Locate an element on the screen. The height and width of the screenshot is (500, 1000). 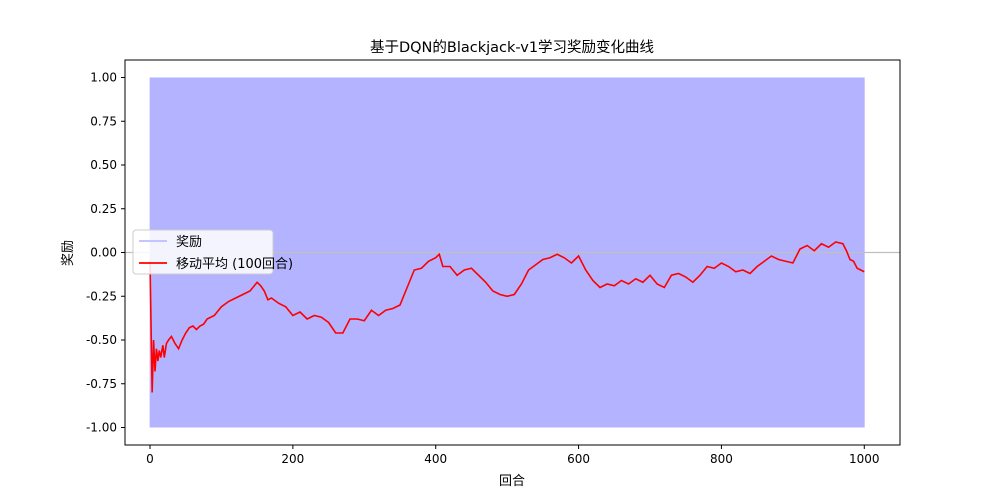
y-axis-ticks: -1.00 -0.75 -0.50 -0.25 0.00 0.25 0.50 0.75 1.00 is located at coordinates (105, 253).